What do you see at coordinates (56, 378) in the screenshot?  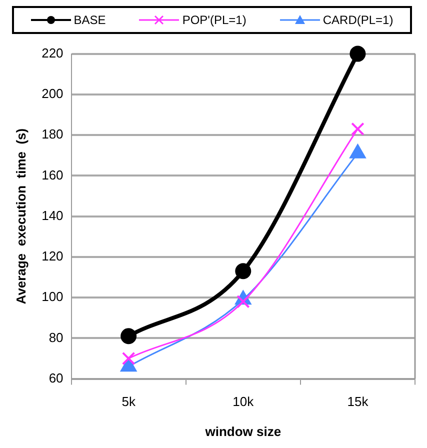 I see `y-tick-label: 60` at bounding box center [56, 378].